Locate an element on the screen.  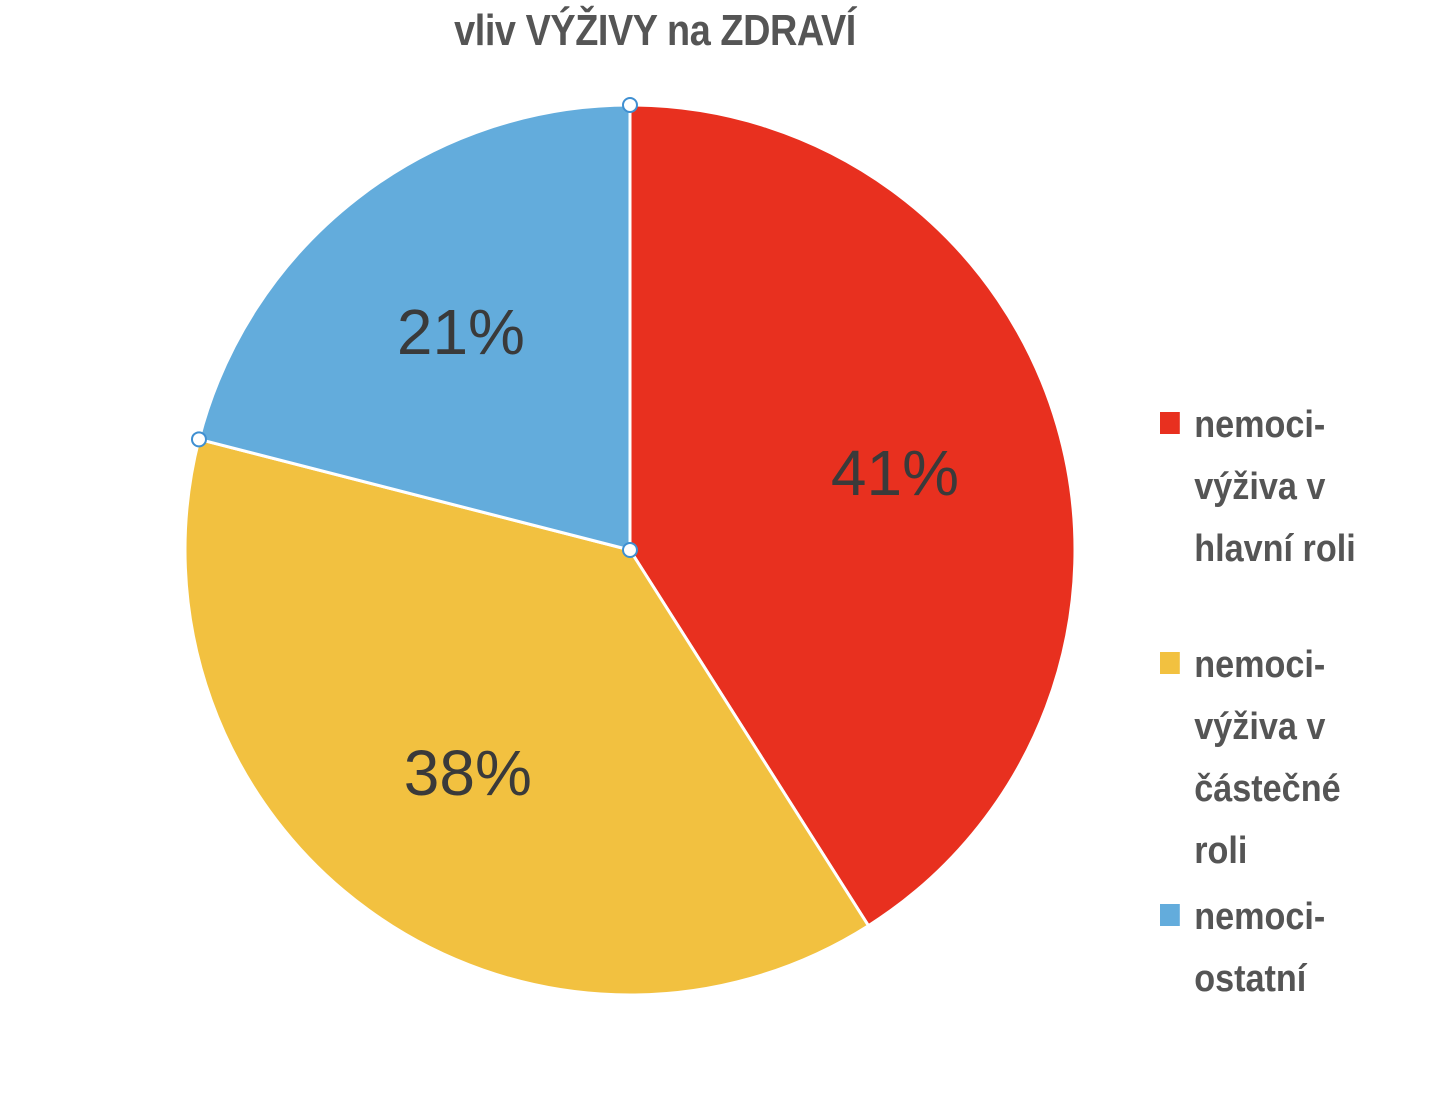
pie-label-main-role: 41% is located at coordinates (895, 473).